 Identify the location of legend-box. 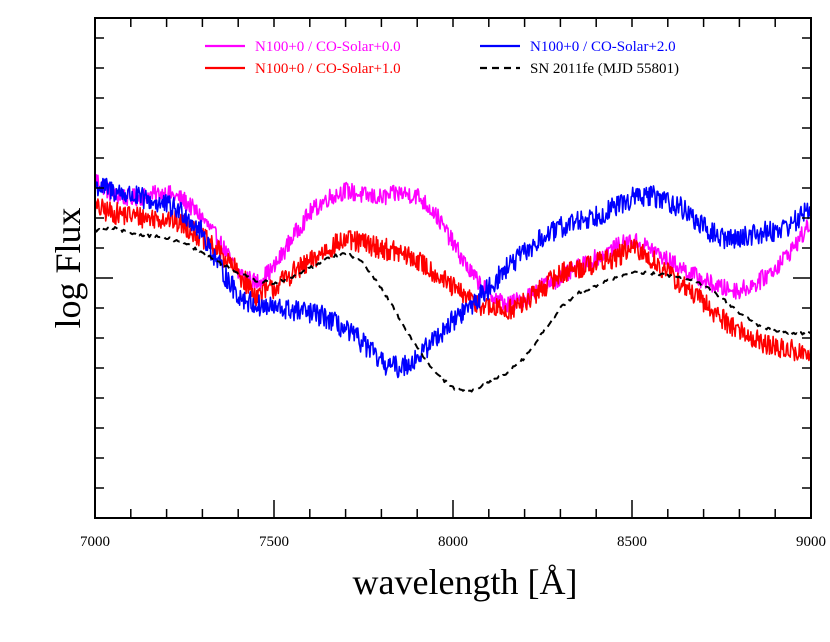
(462, 57).